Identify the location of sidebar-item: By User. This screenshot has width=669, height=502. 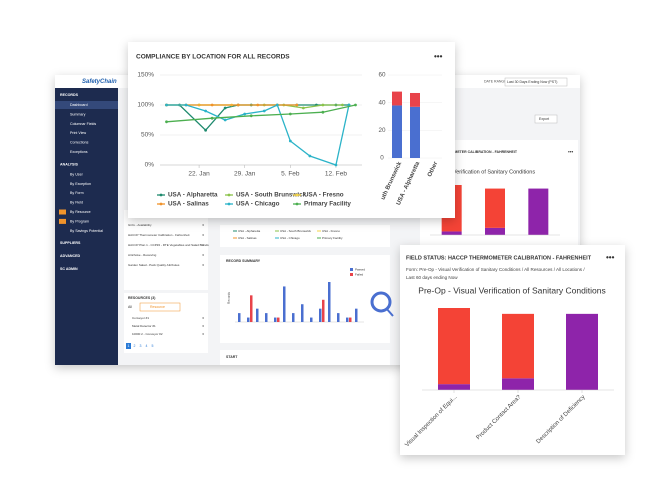
(77, 174).